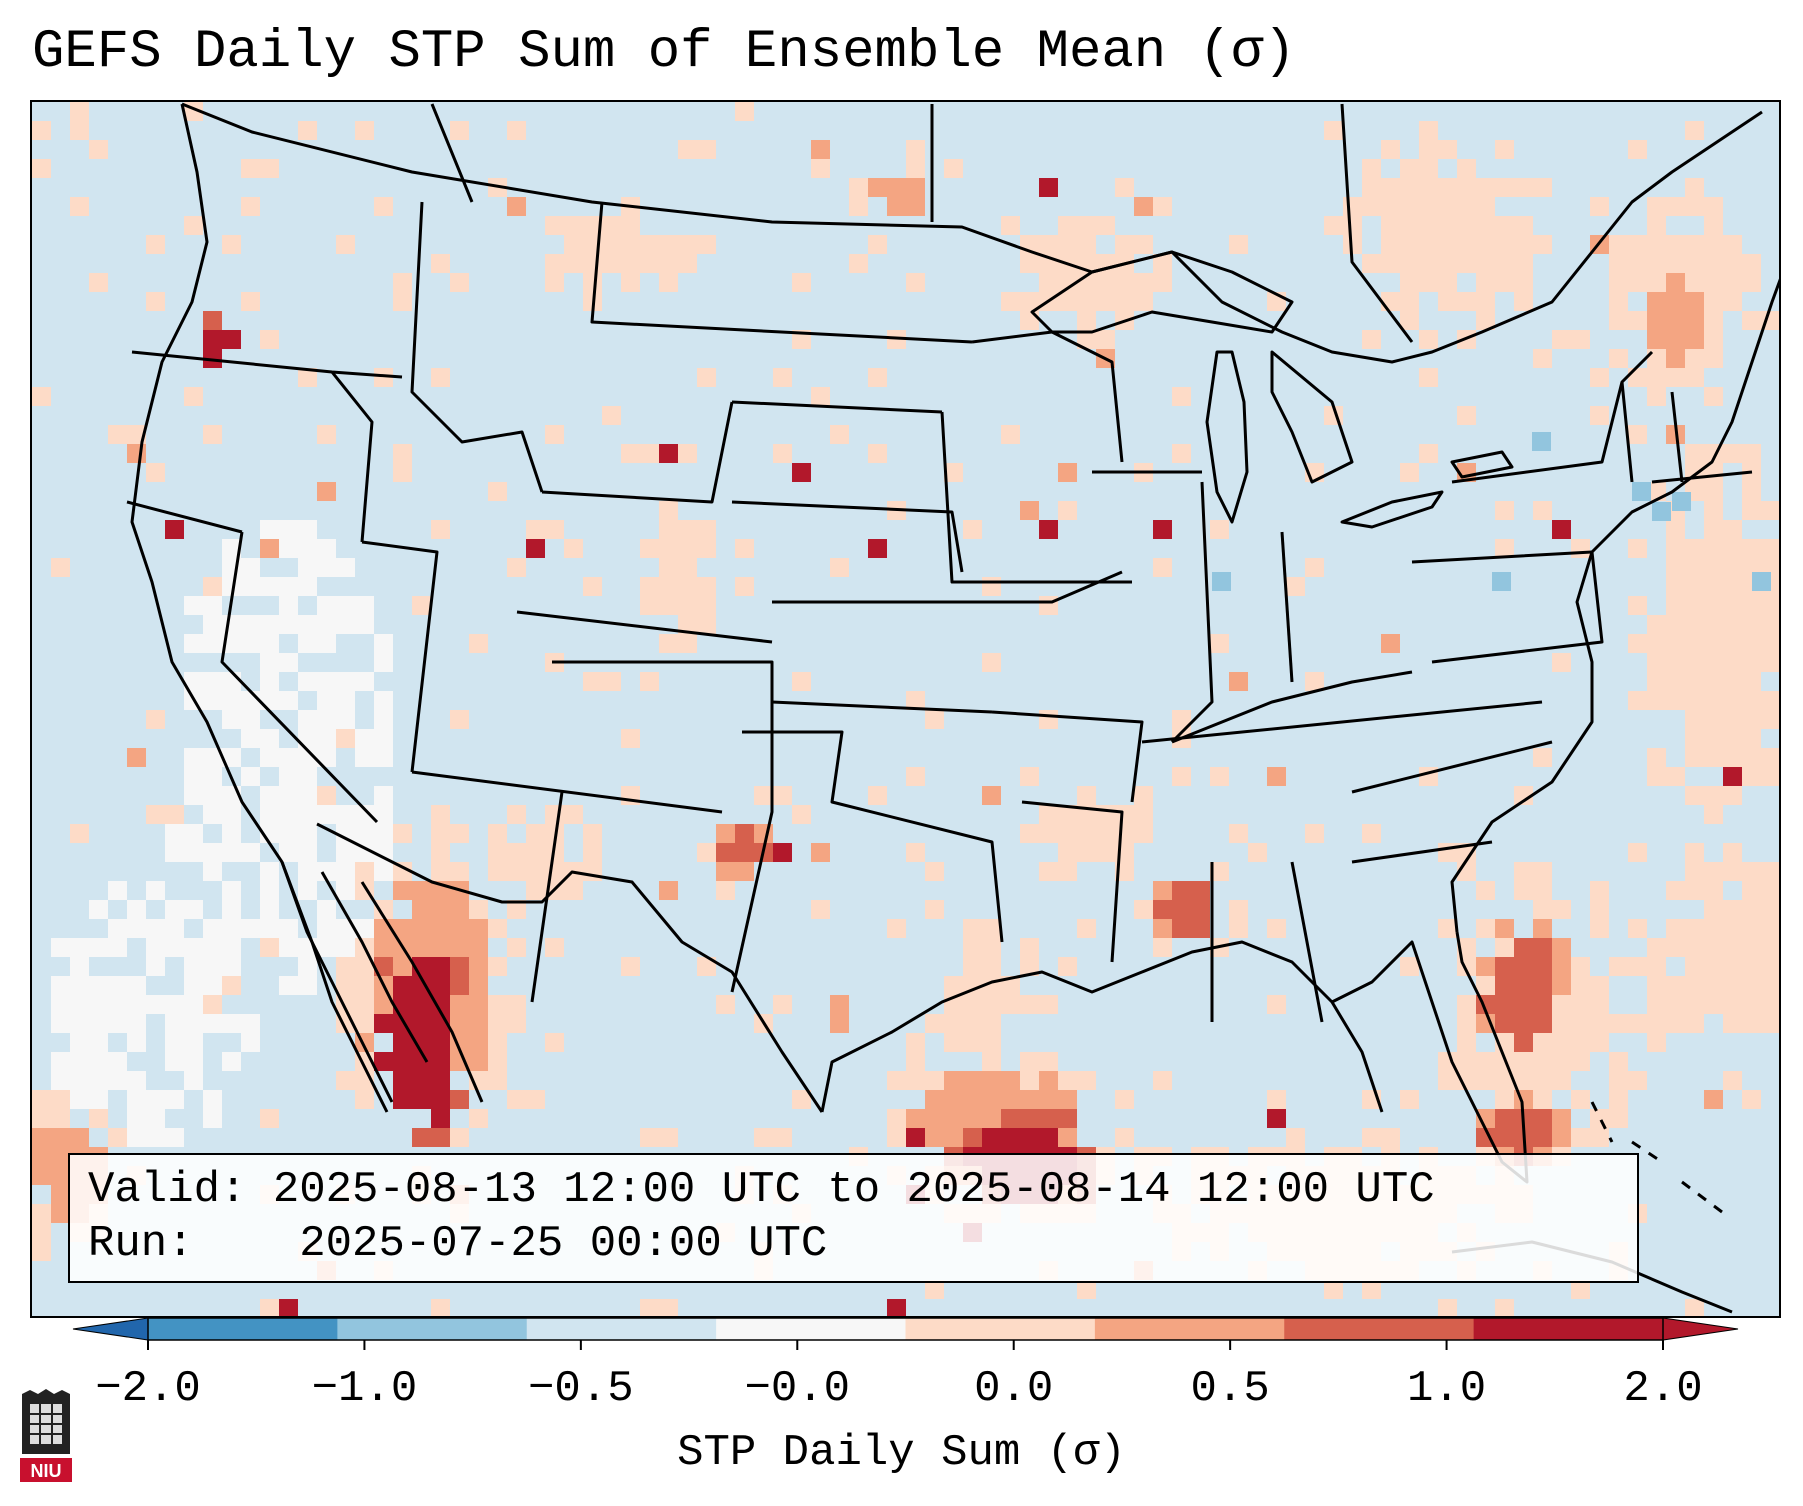  Describe the element at coordinates (1192, 612) in the screenshot. I see `il-in-line` at that location.